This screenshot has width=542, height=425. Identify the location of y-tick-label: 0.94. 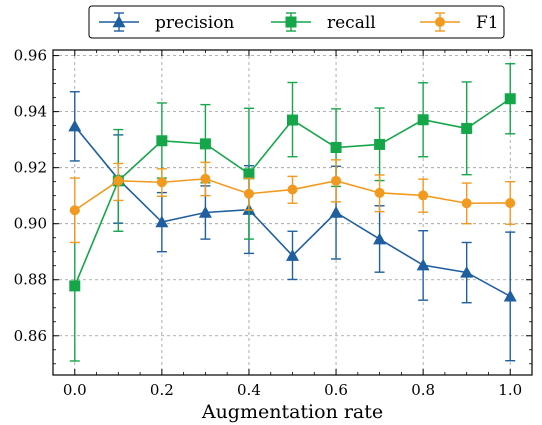
(30, 112).